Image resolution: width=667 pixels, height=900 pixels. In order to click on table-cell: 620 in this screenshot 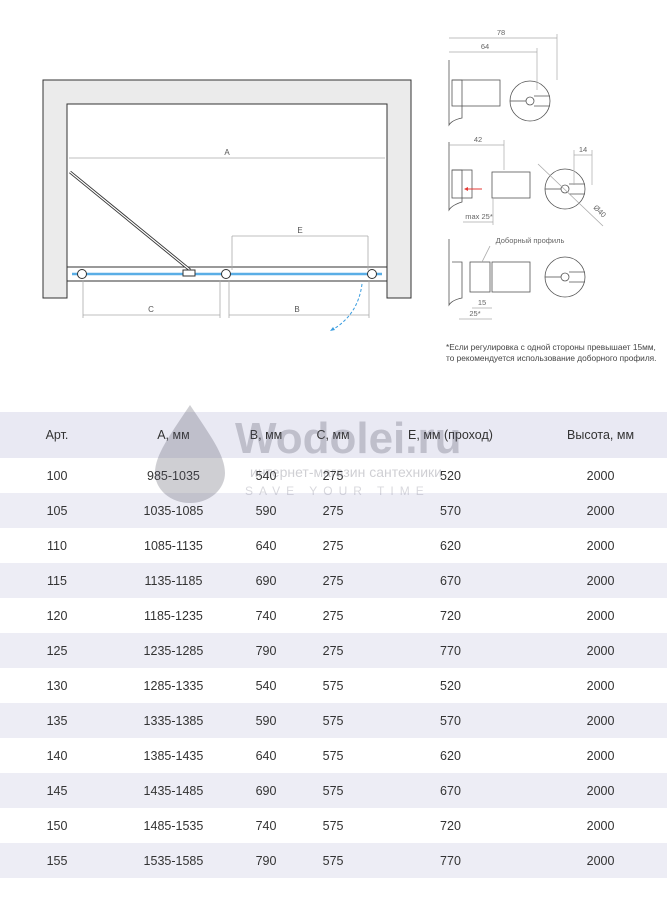, I will do `click(450, 755)`.